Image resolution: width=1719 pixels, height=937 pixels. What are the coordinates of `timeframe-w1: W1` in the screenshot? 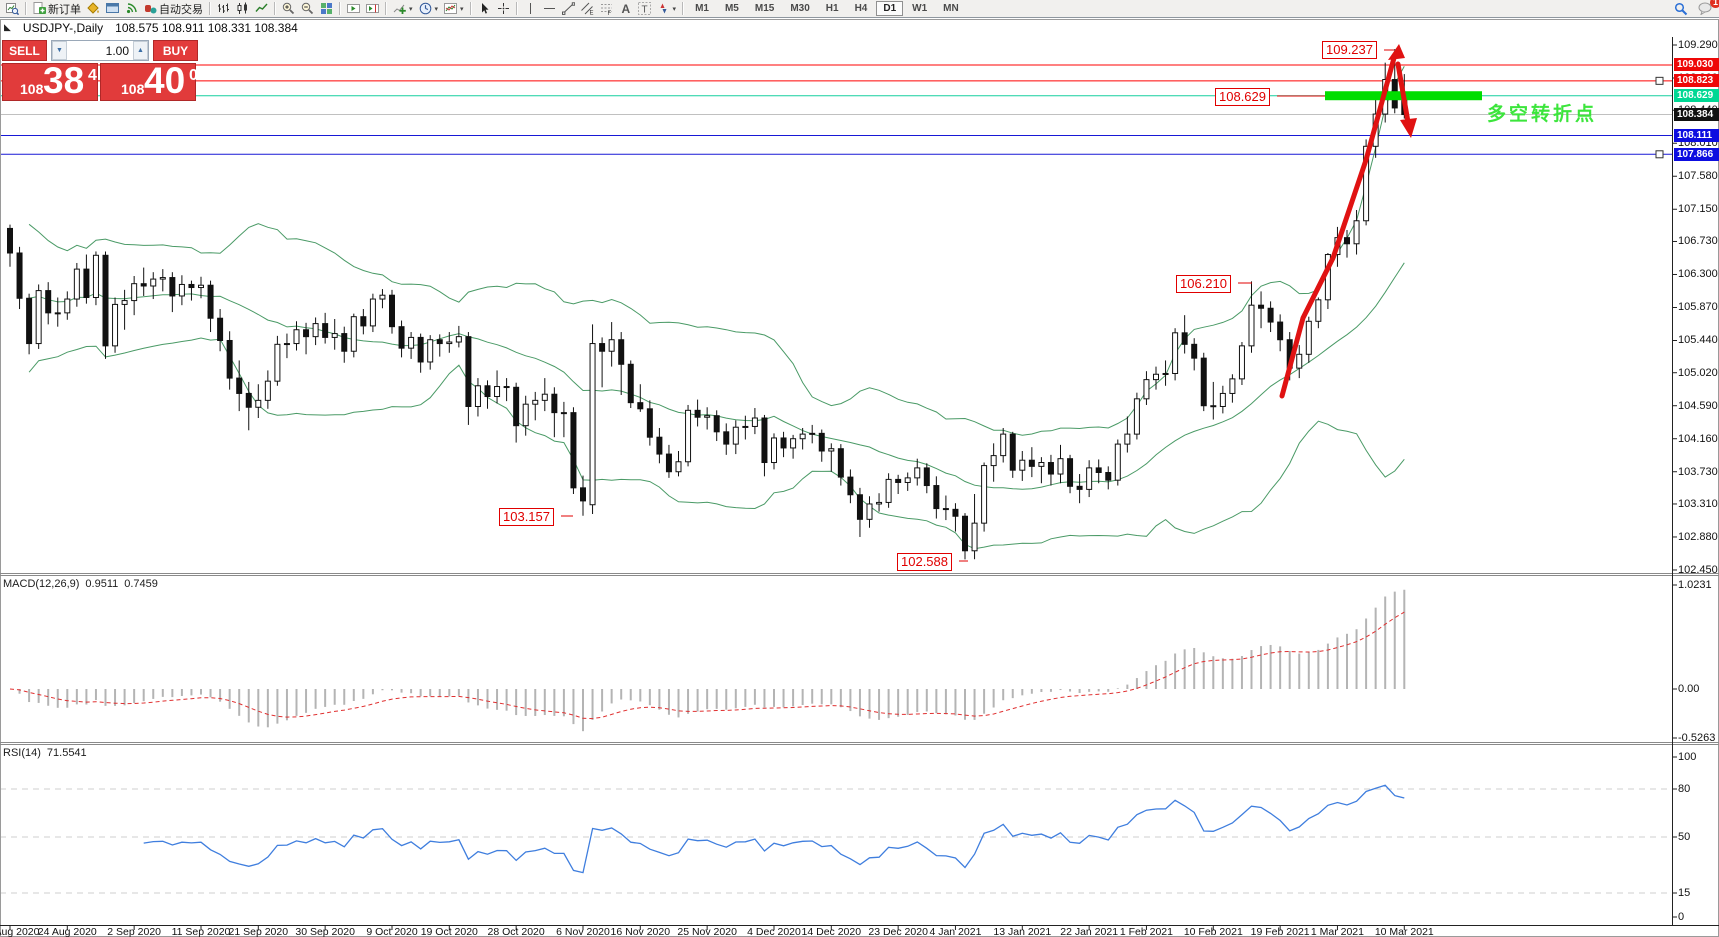 It's located at (920, 8).